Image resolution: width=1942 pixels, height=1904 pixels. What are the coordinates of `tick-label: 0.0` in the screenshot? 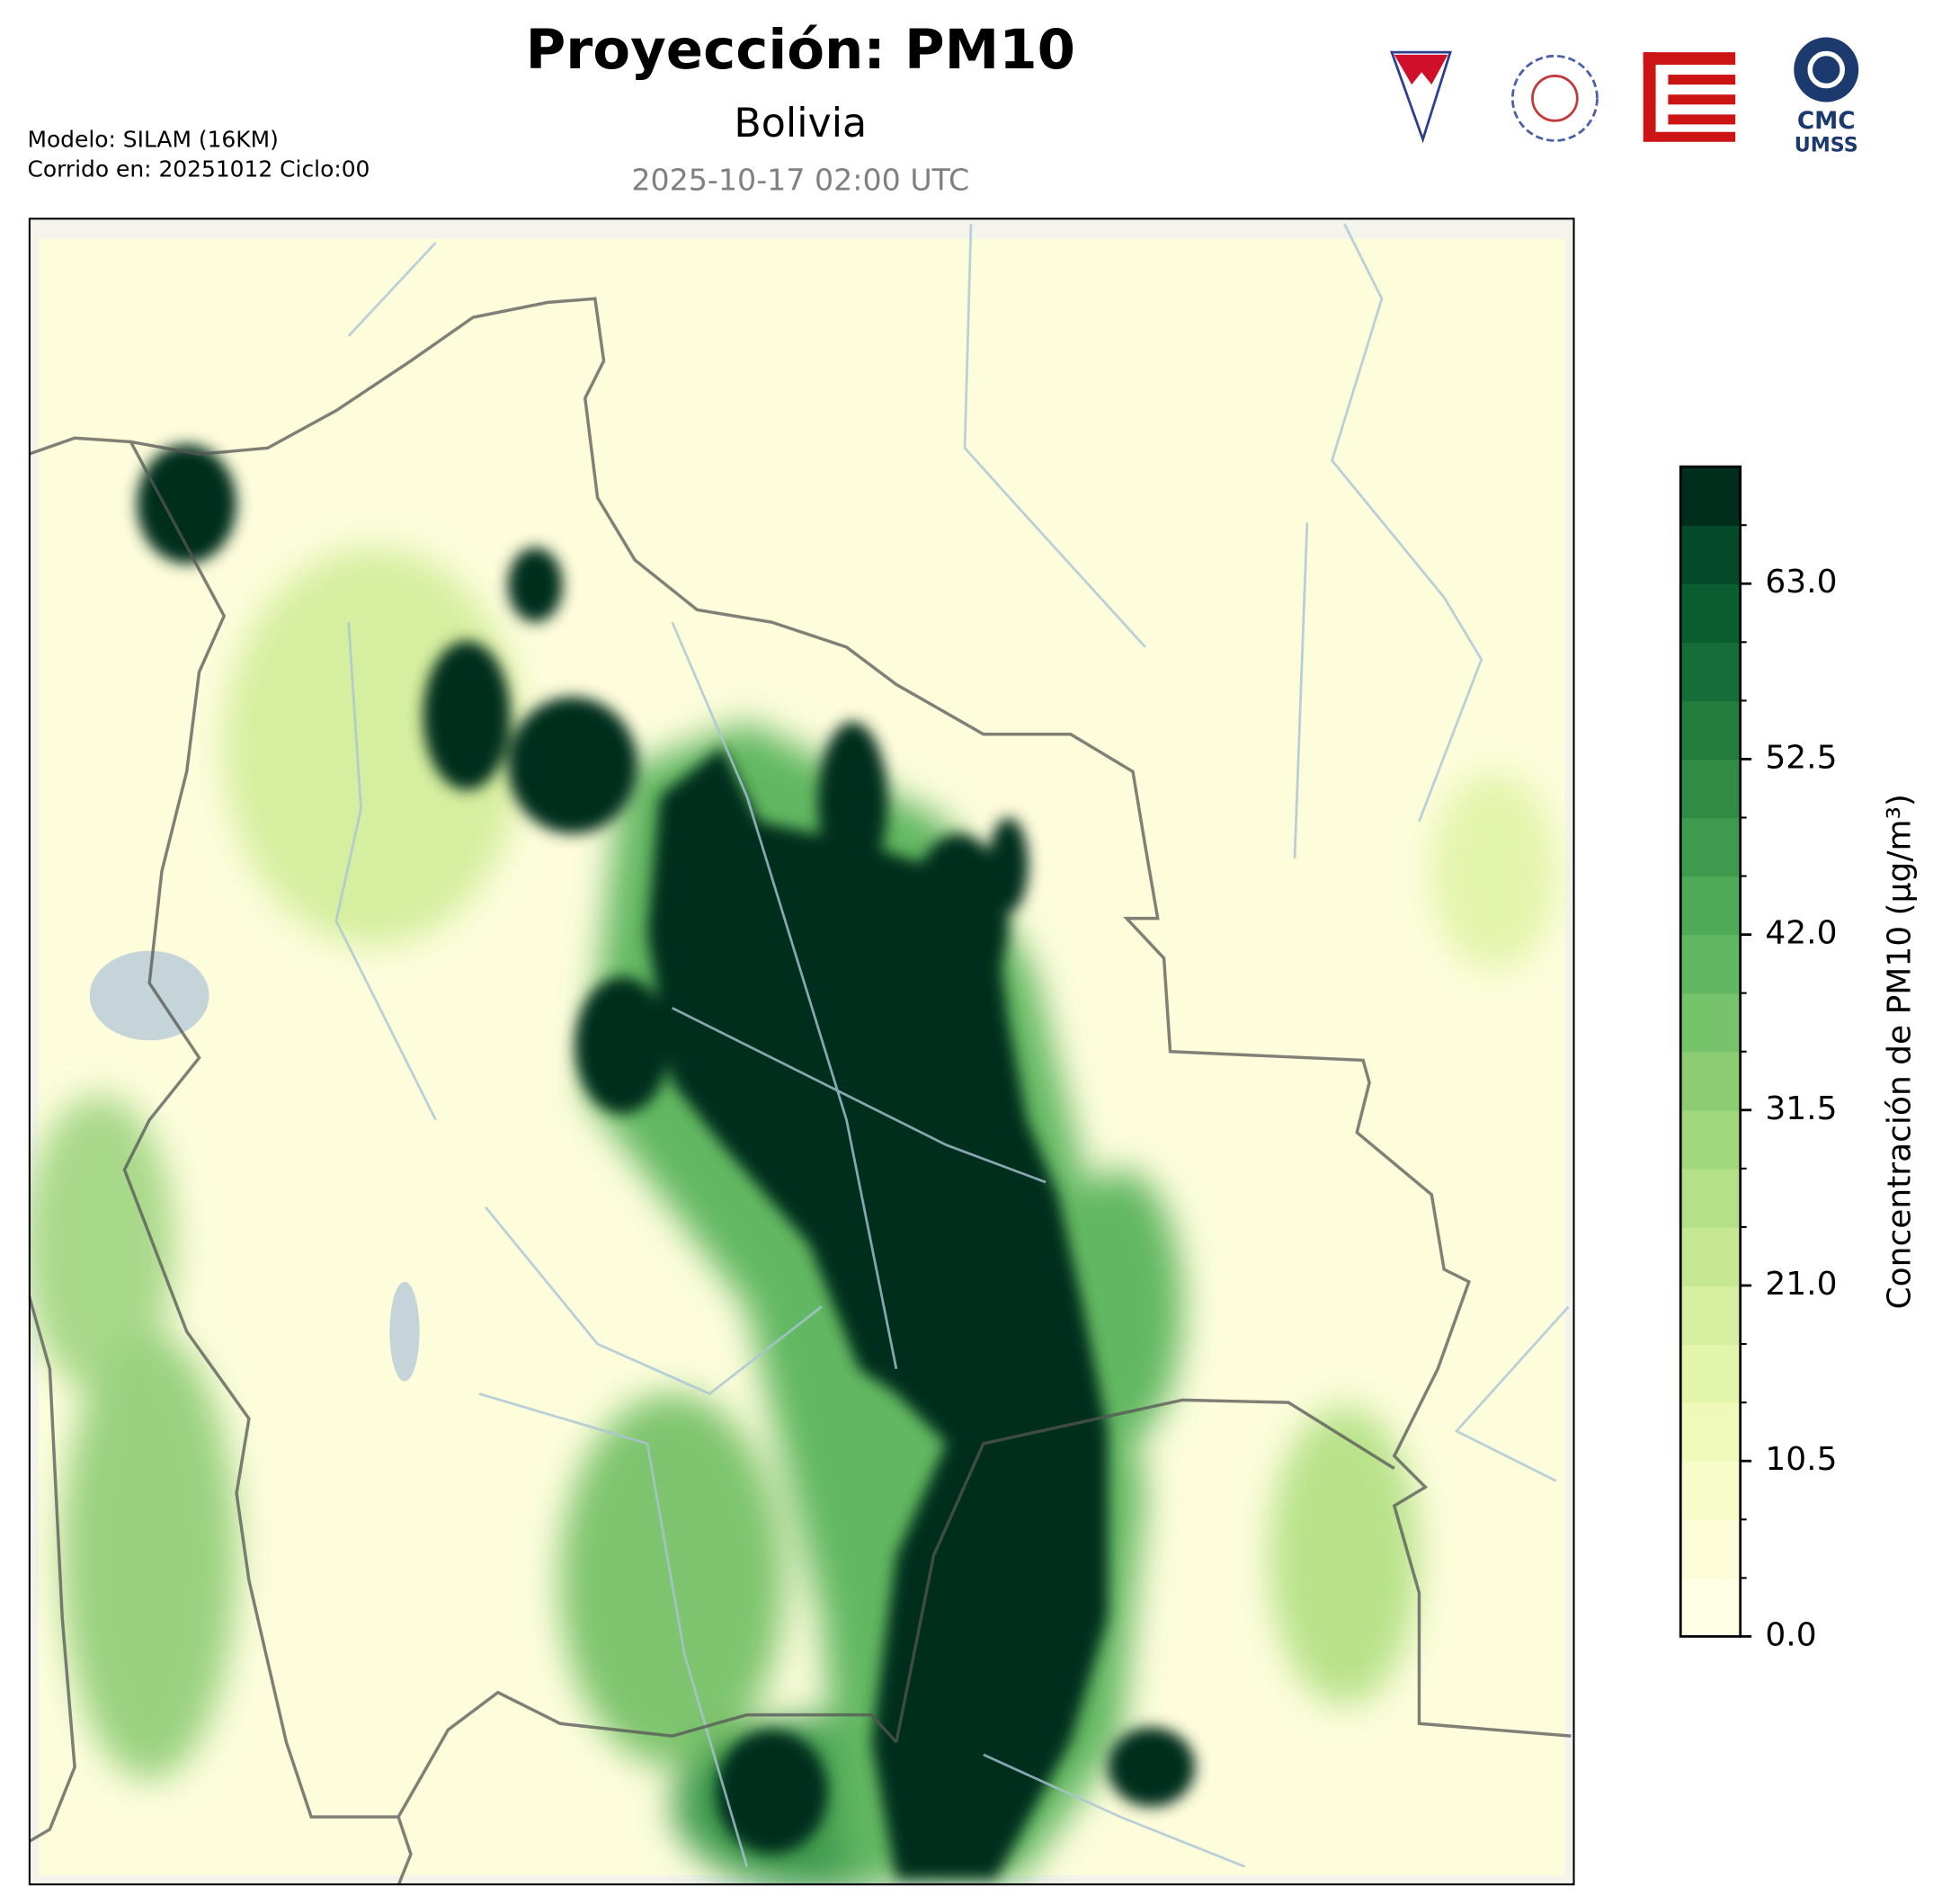 It's located at (1790, 1634).